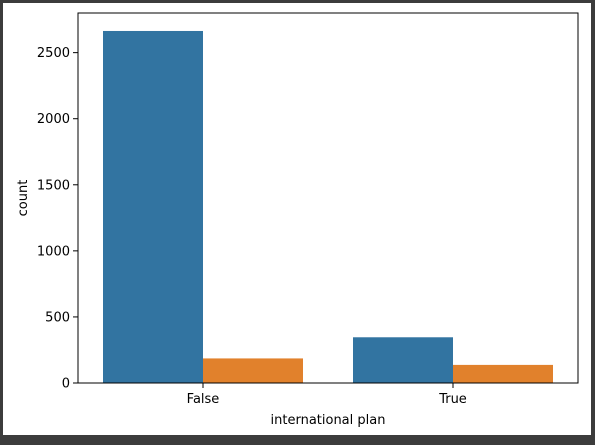 The image size is (595, 445). Describe the element at coordinates (53, 119) in the screenshot. I see `y-tick-label: 2000` at that location.